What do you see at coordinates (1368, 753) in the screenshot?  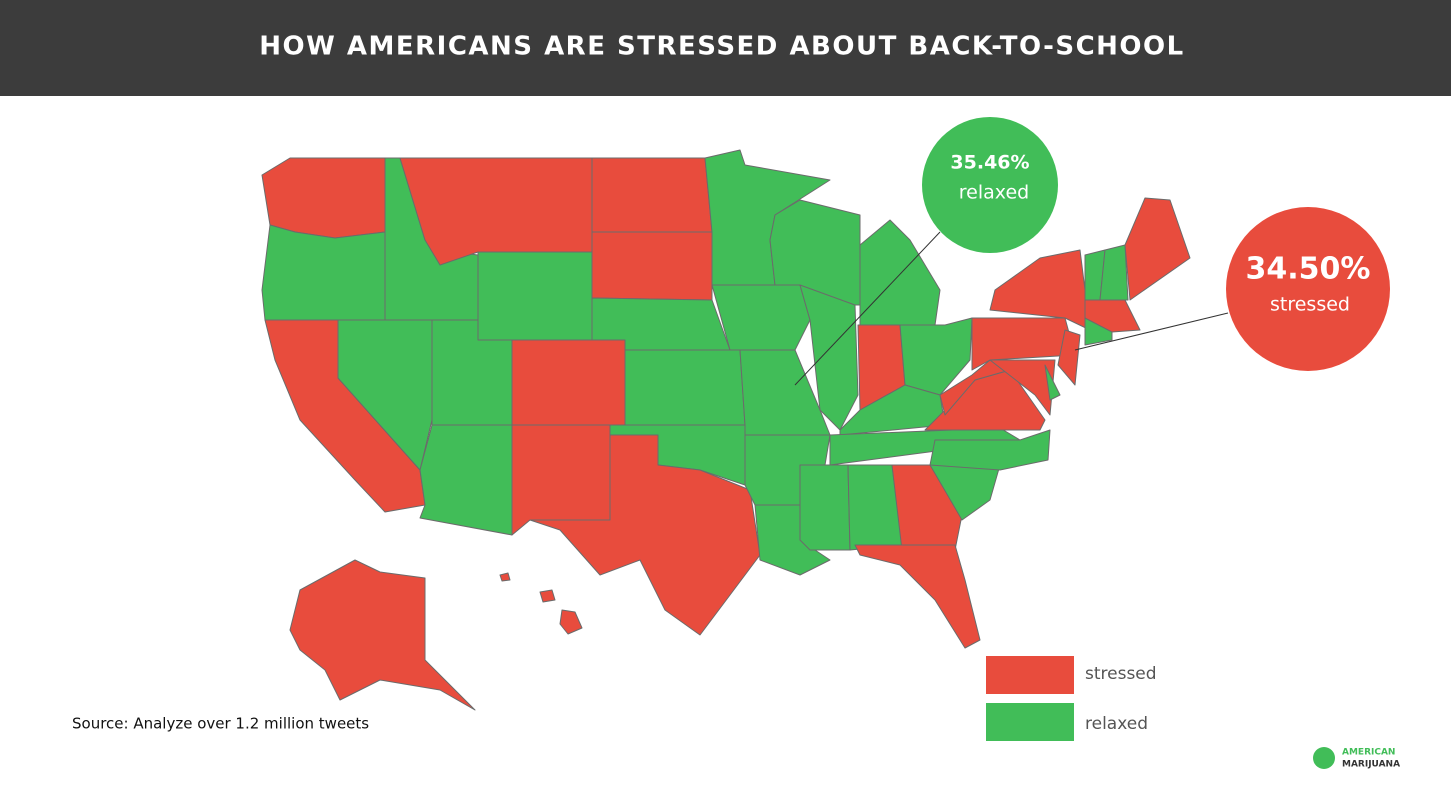 I see `logo-text: AMERICAN` at bounding box center [1368, 753].